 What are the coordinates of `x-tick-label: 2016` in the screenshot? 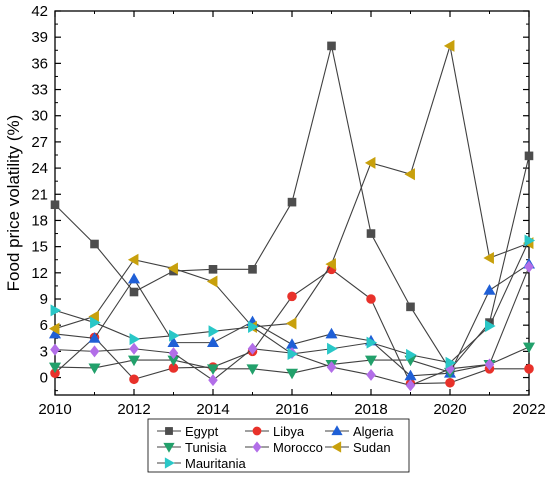 It's located at (291, 409).